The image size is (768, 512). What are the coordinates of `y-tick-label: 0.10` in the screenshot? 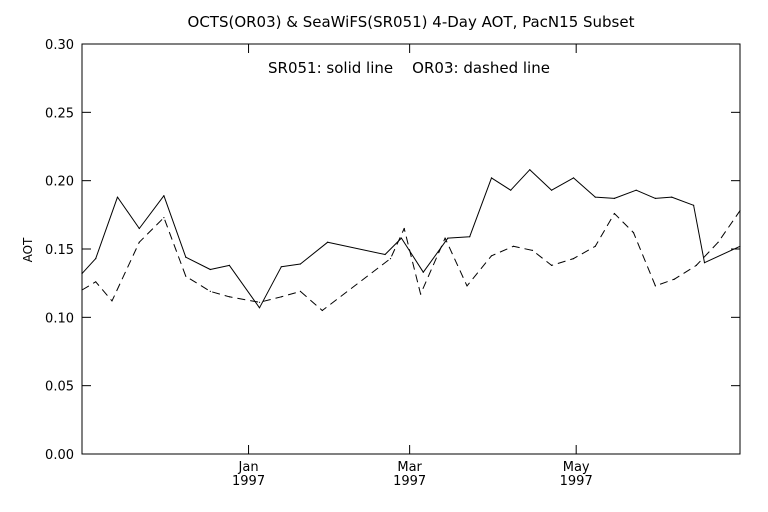 It's located at (59, 318).